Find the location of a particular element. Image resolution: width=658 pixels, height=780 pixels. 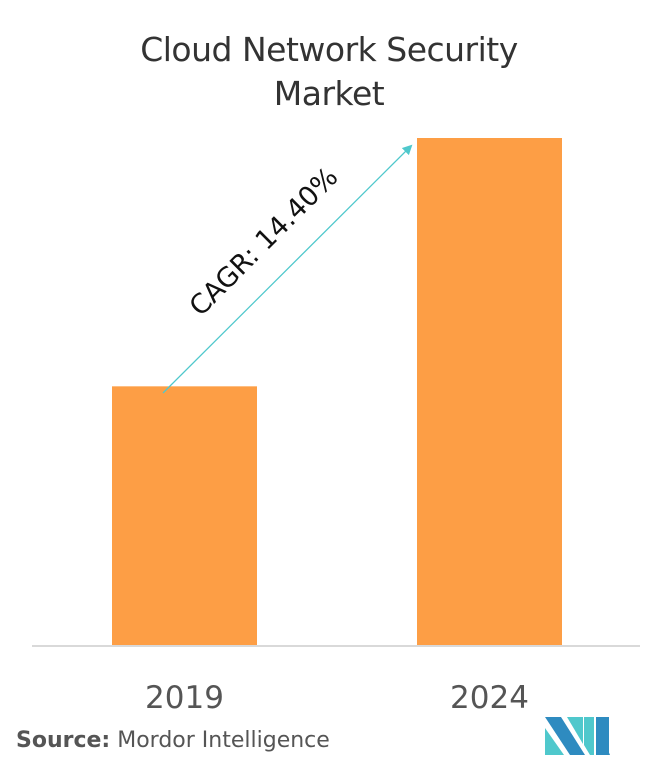

mordor-logo-icon is located at coordinates (577, 736).